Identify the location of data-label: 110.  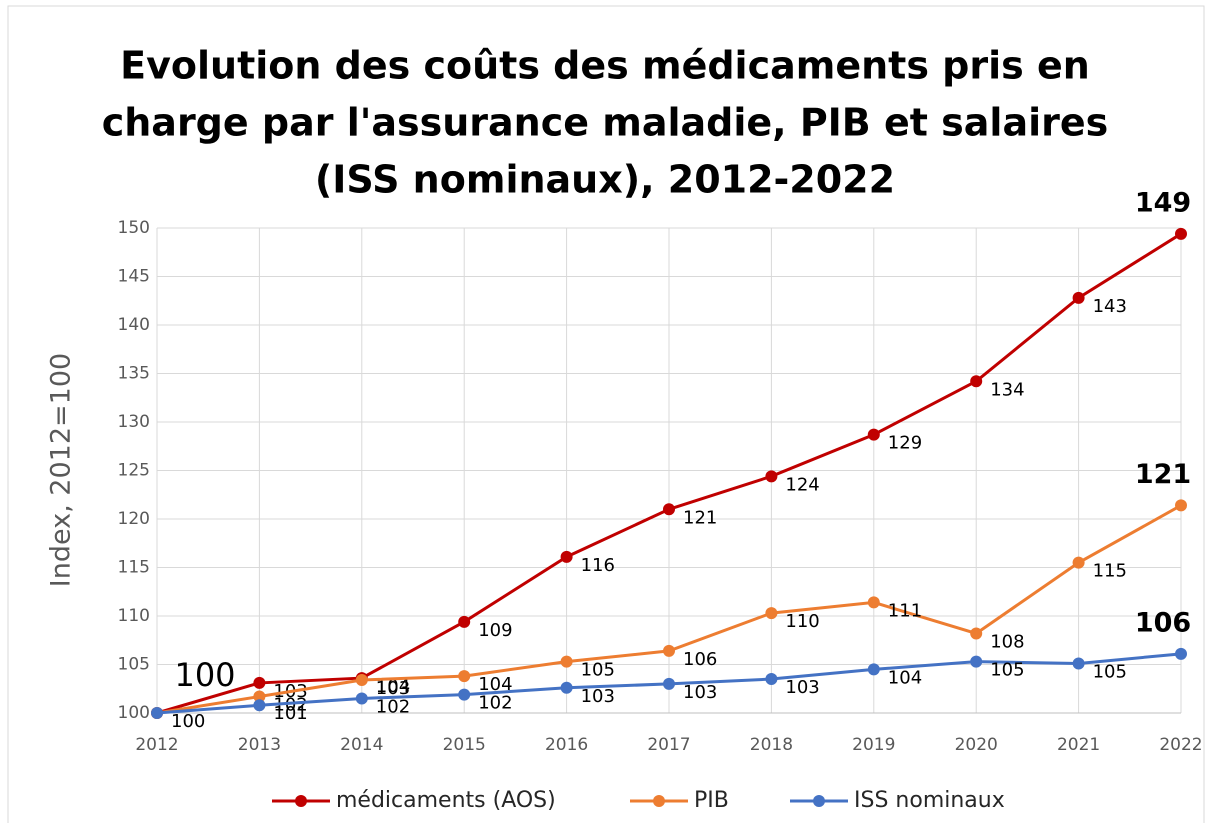
(802, 621).